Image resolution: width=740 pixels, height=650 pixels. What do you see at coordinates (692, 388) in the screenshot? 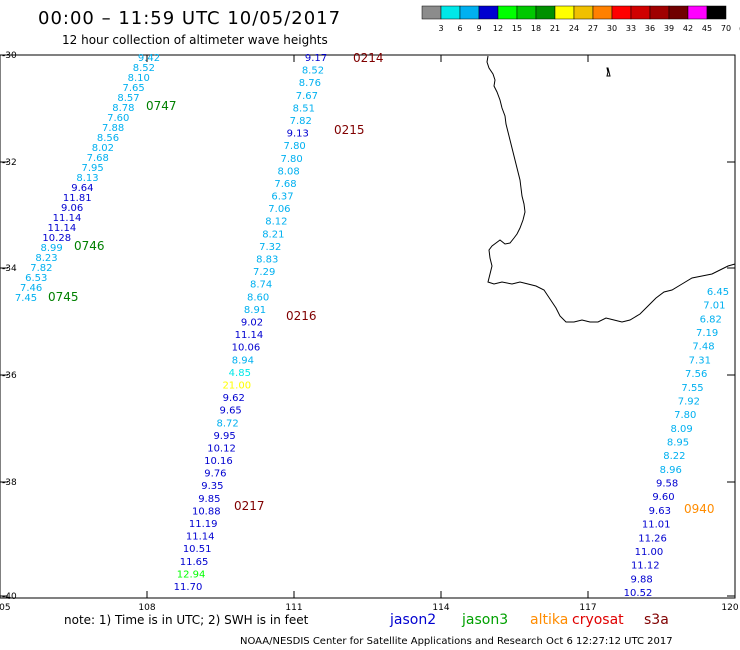
I see `wave-height-value: 7.55` at bounding box center [692, 388].